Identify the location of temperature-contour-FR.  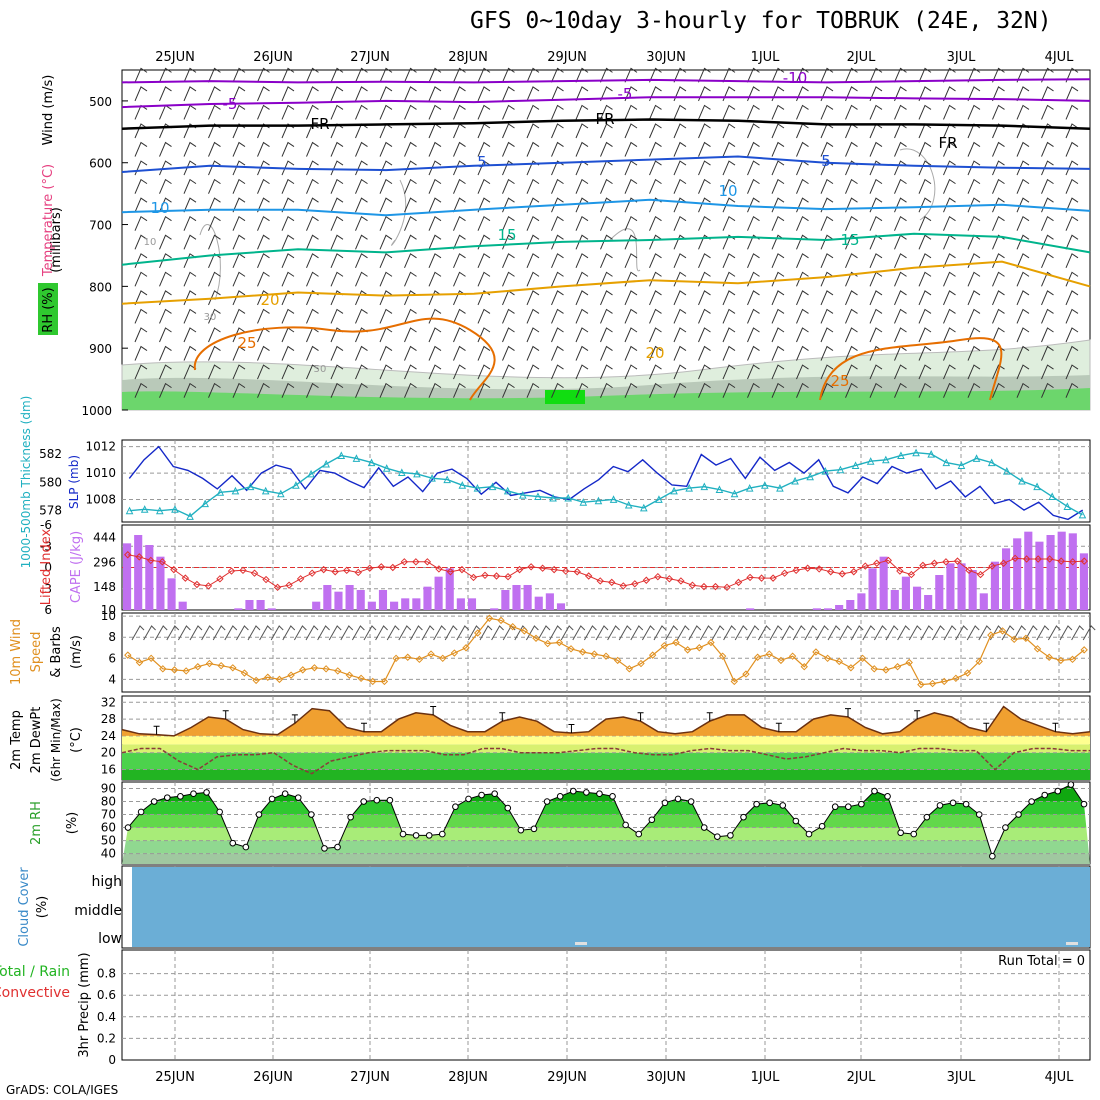
(606, 124).